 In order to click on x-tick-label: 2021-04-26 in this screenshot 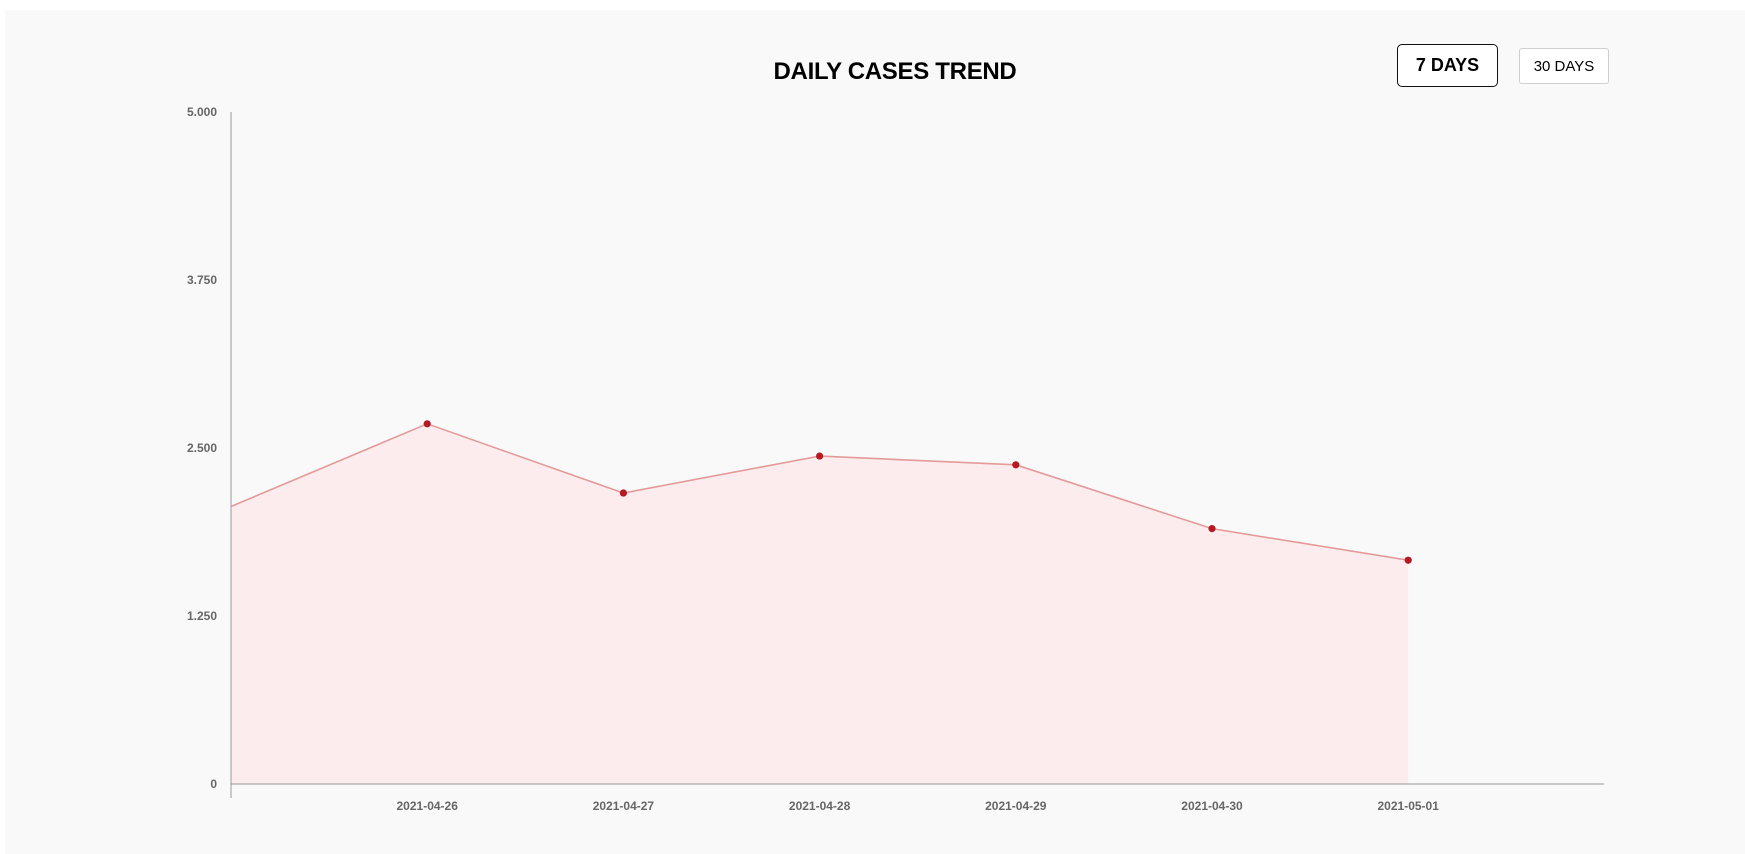, I will do `click(428, 806)`.